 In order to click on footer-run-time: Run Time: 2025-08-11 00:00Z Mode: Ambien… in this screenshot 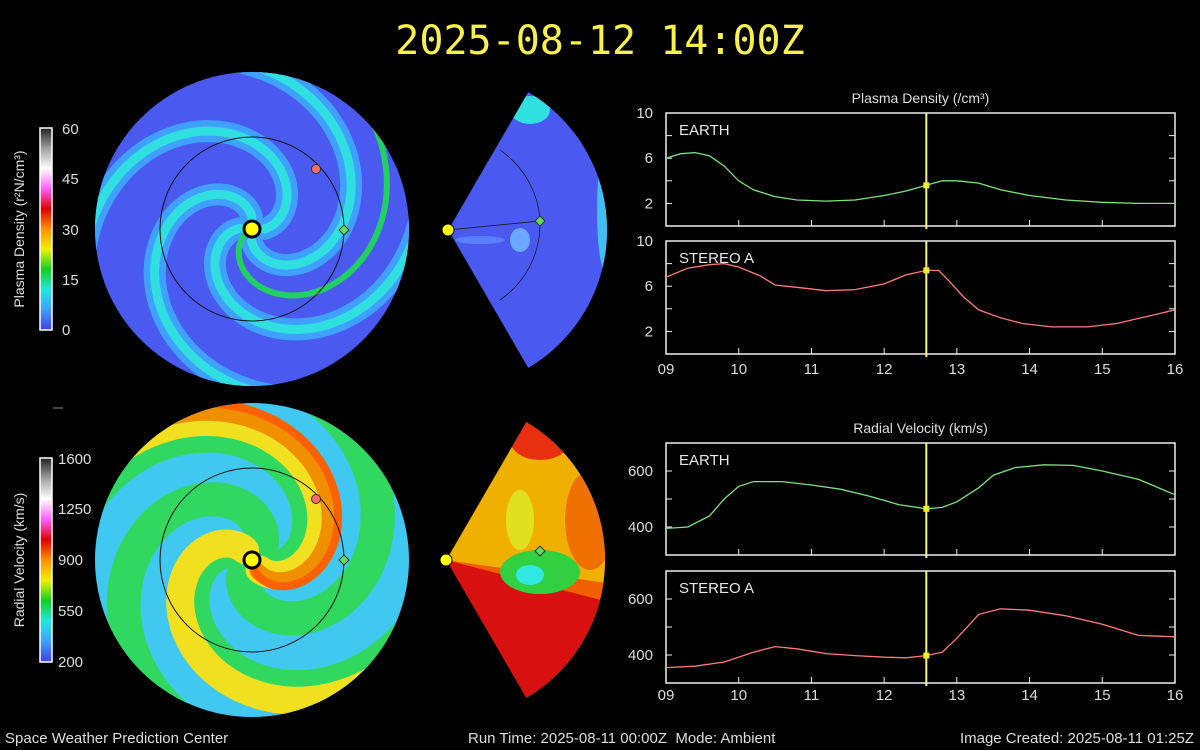, I will do `click(622, 738)`.